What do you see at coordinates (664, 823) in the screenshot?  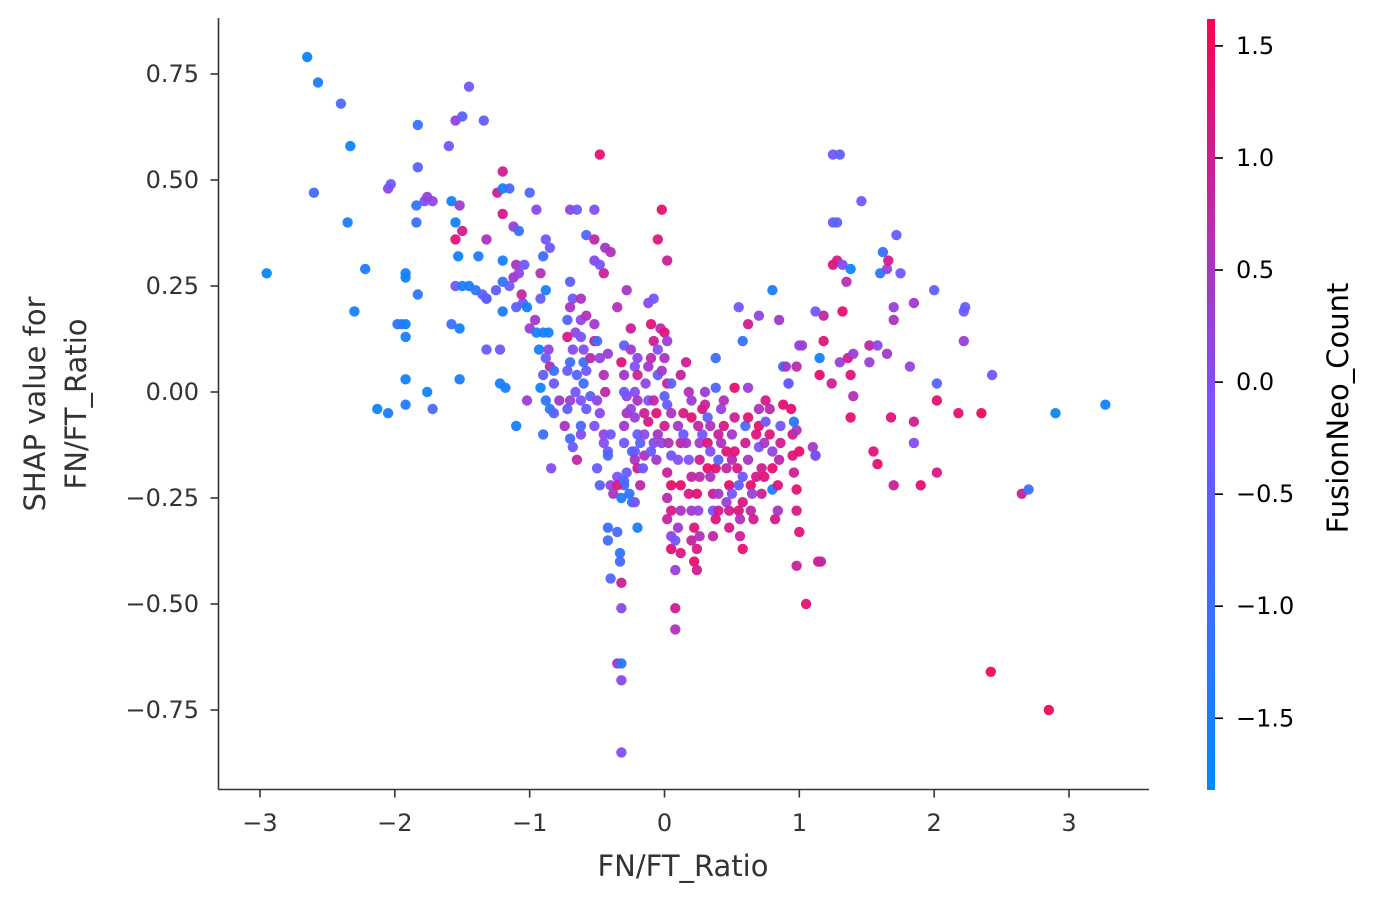 I see `x-tick-label: 0` at bounding box center [664, 823].